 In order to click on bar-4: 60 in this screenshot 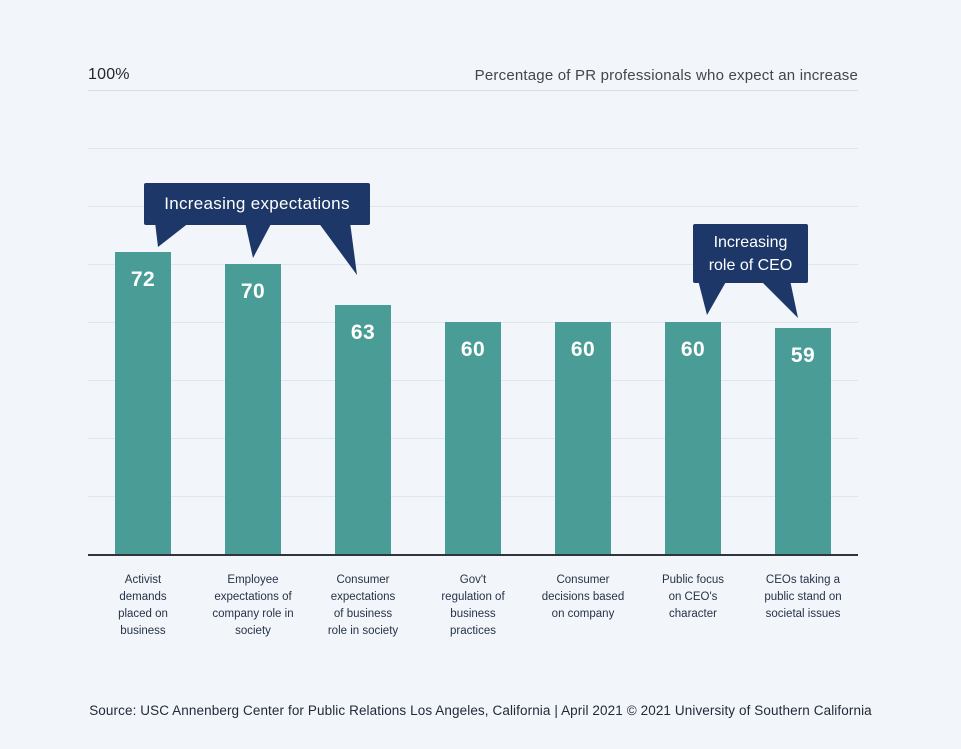, I will do `click(473, 438)`.